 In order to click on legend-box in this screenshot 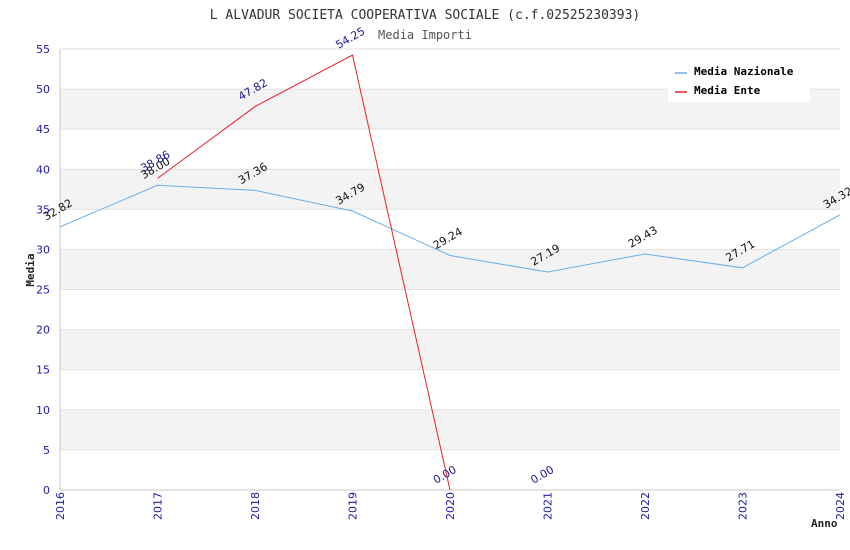, I will do `click(739, 81)`.